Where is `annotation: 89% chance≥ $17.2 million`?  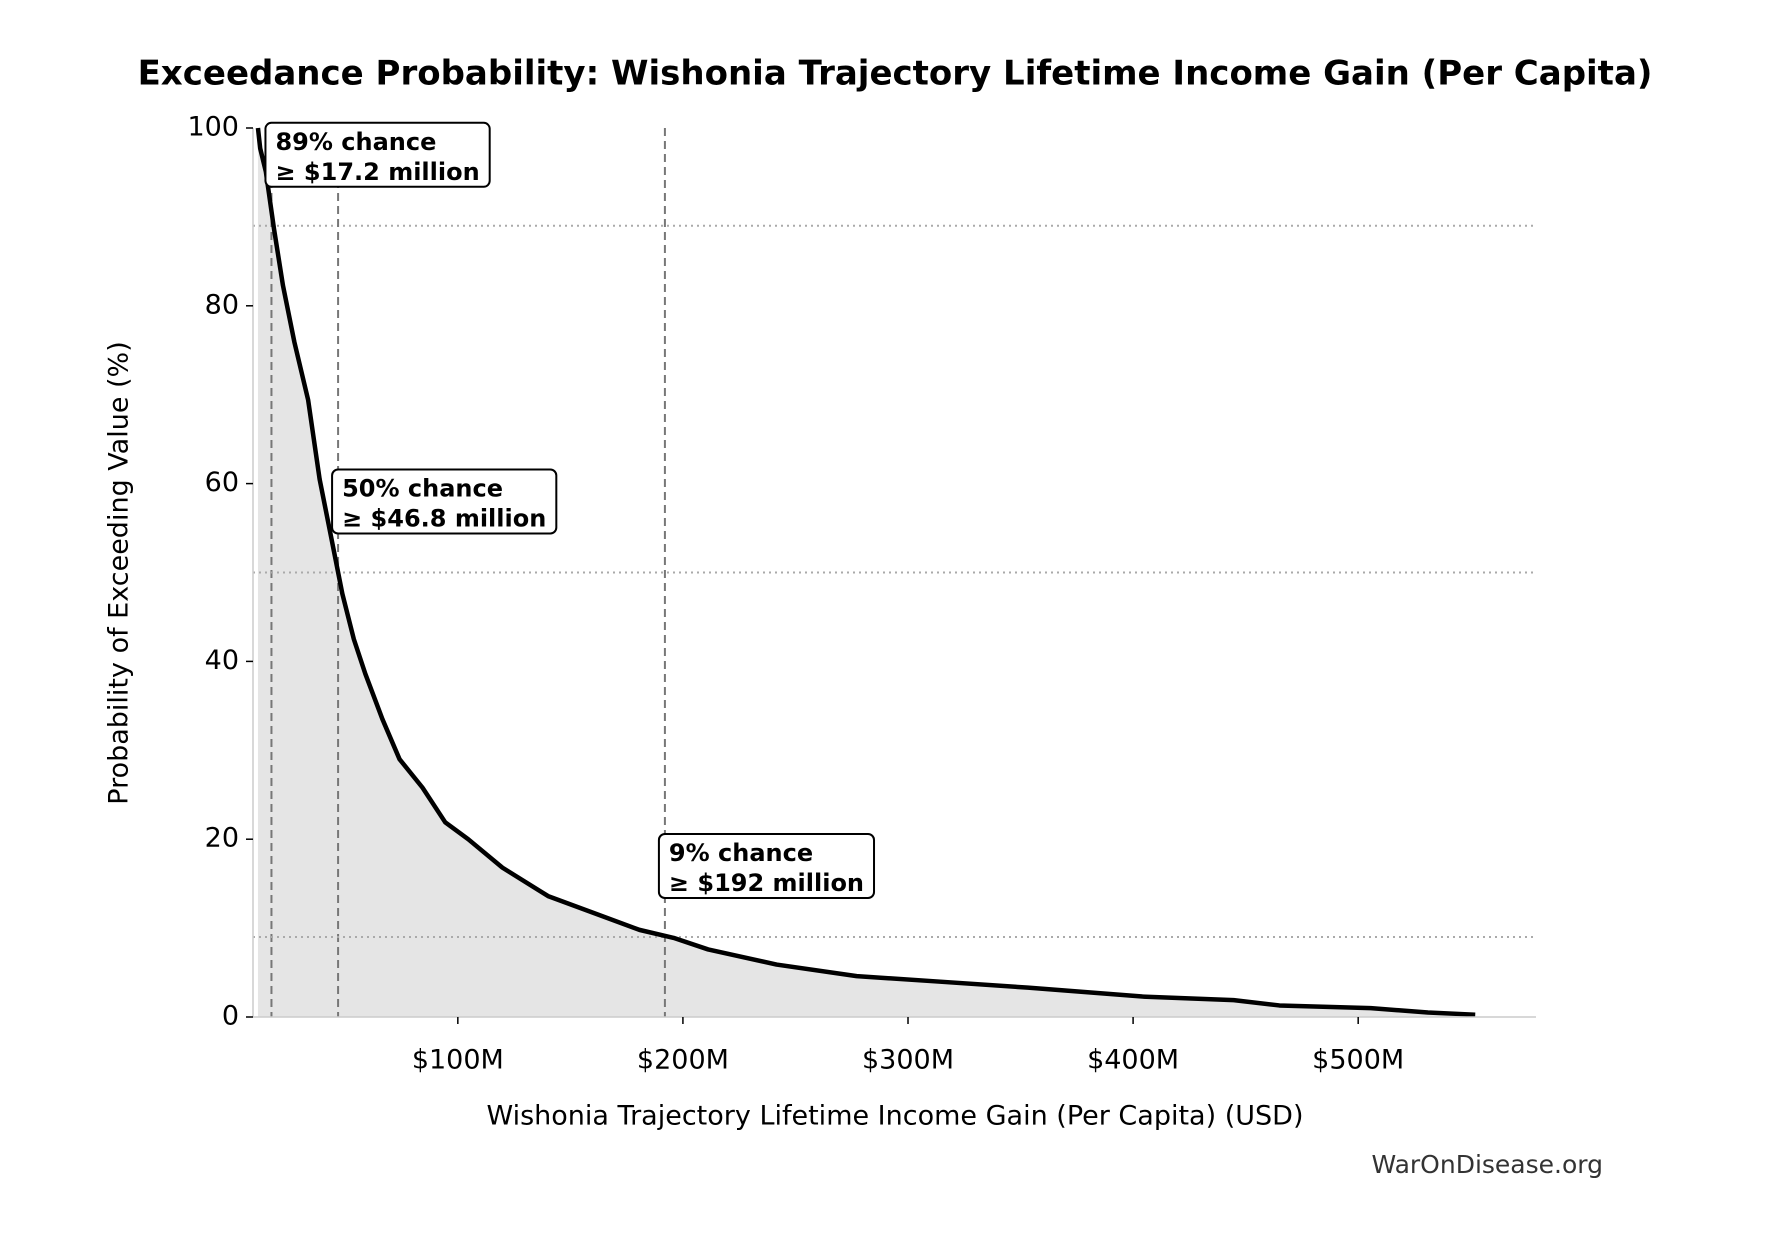
annotation: 89% chance≥ $17.2 million is located at coordinates (377, 154).